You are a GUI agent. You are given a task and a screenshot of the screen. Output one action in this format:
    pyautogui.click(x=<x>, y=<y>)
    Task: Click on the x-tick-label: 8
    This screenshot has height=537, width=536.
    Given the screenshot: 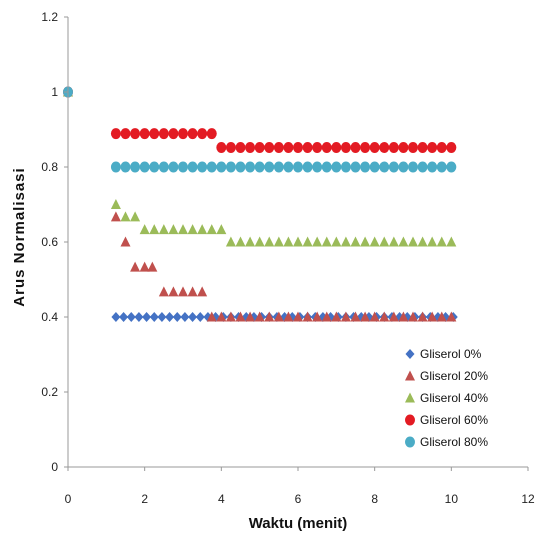 What is the action you would take?
    pyautogui.click(x=374, y=499)
    